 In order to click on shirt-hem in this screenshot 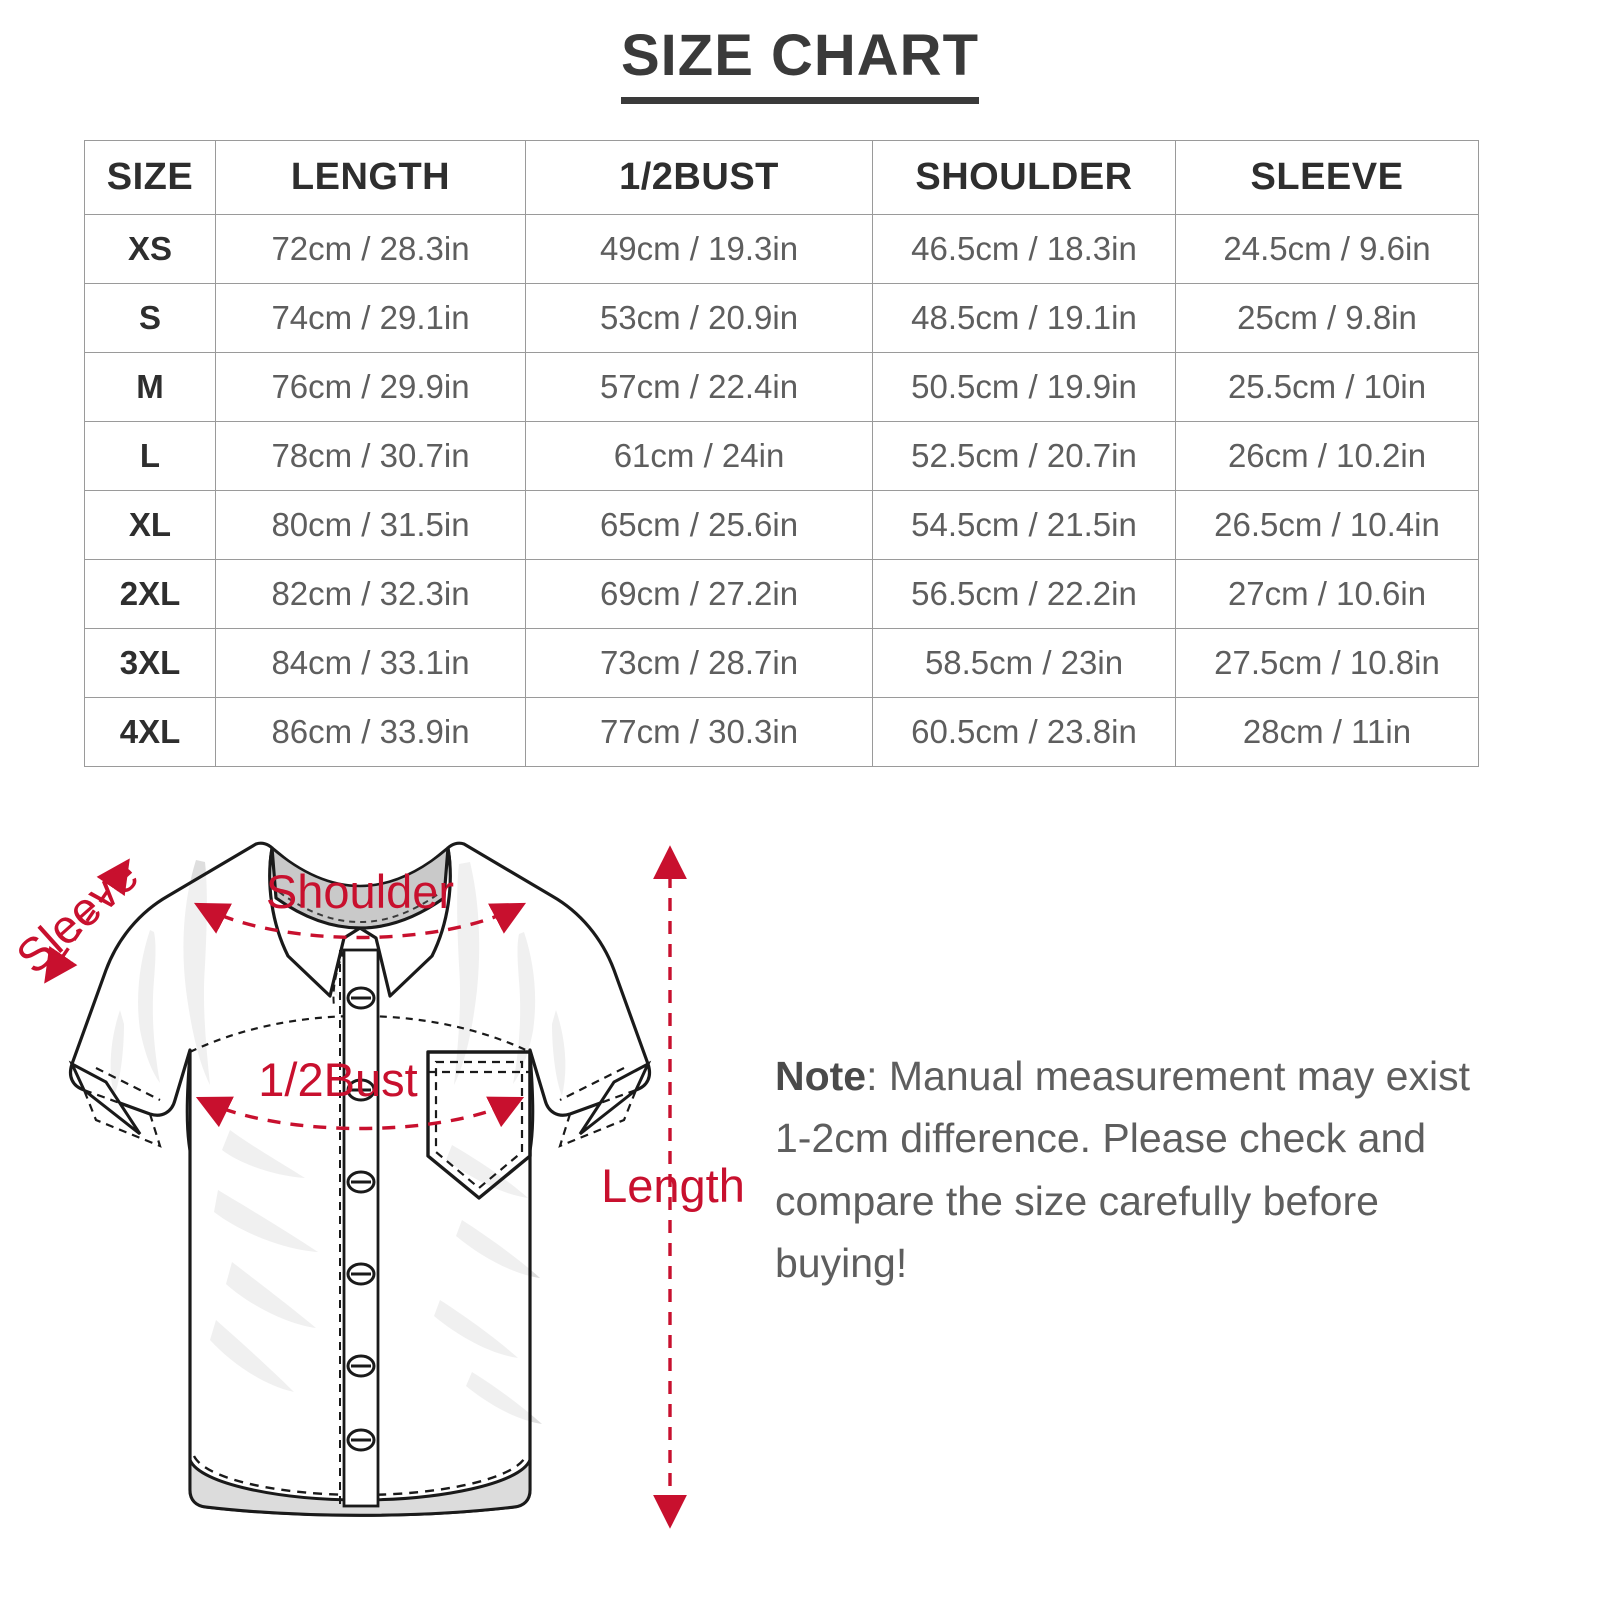, I will do `click(360, 1488)`.